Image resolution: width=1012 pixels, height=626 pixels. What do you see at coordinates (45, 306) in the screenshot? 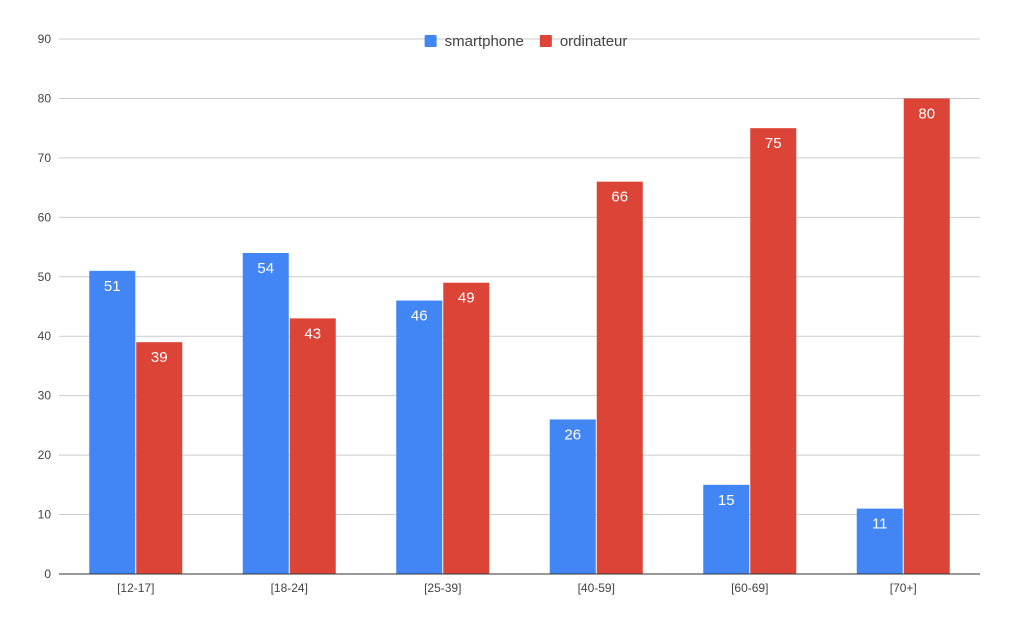
I see `y-axis: 0 10 20 30 40 50 60 70 80 90` at bounding box center [45, 306].